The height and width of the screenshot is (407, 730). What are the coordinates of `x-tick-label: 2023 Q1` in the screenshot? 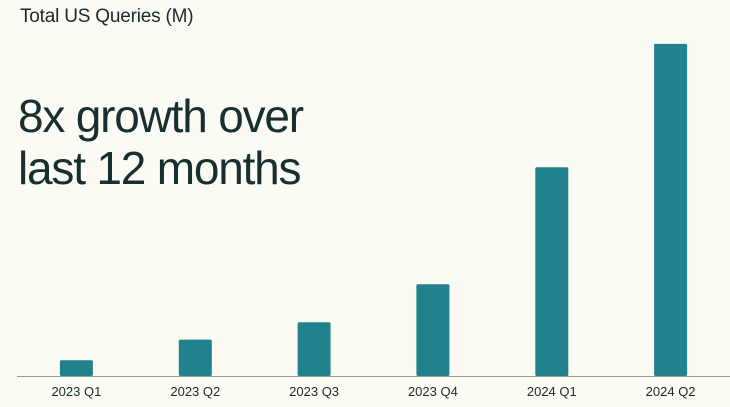 It's located at (76, 391).